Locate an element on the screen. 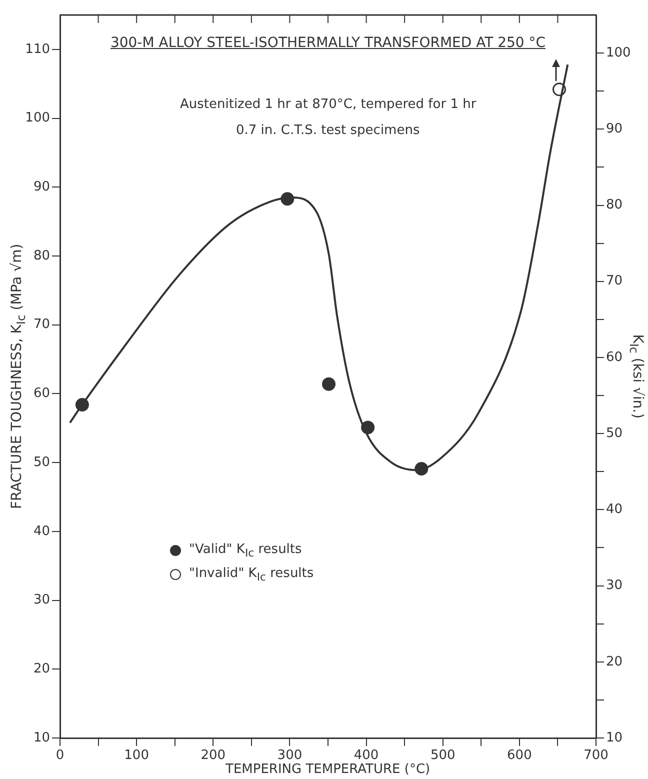  y2-tick-label: 70 is located at coordinates (614, 281).